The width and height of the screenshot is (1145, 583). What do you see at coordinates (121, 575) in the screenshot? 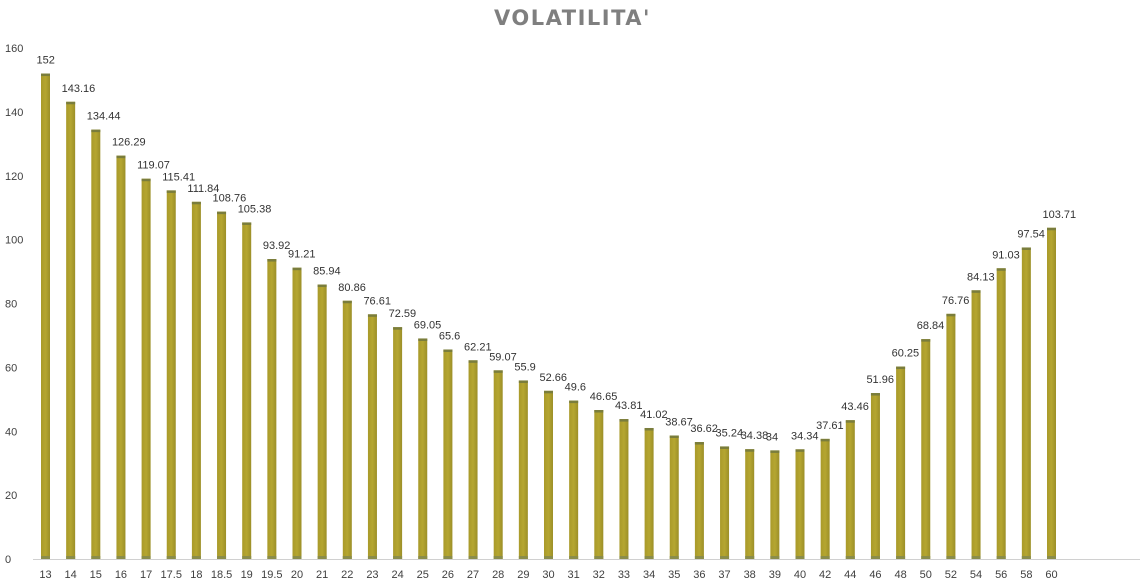
I see `x-tick-label: 16` at bounding box center [121, 575].